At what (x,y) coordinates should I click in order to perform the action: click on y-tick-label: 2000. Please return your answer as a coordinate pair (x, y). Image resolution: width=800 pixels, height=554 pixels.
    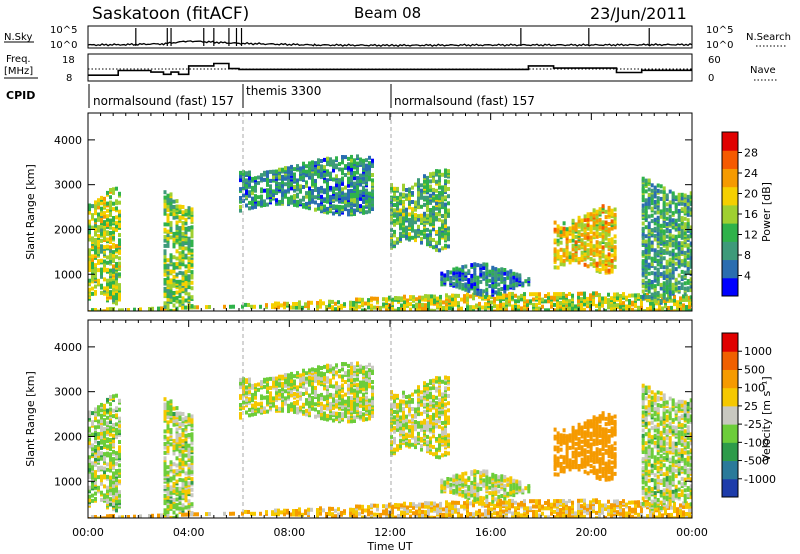
    Looking at the image, I should click on (68, 229).